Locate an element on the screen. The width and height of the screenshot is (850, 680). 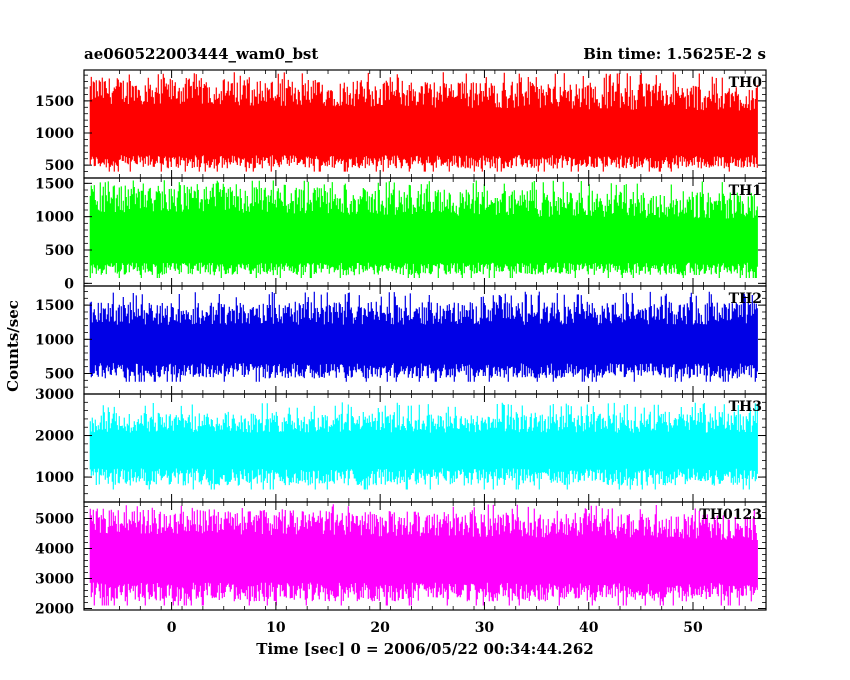
y-axis-label: Counts/sec is located at coordinates (13, 346).